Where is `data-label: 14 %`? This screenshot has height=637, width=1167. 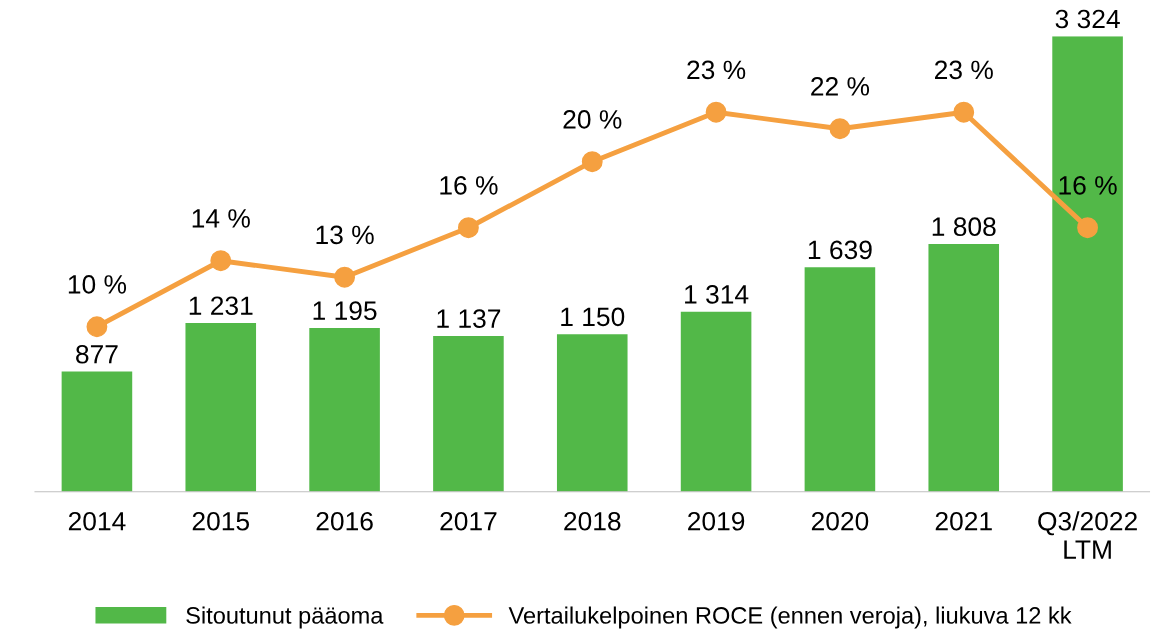
data-label: 14 % is located at coordinates (221, 218).